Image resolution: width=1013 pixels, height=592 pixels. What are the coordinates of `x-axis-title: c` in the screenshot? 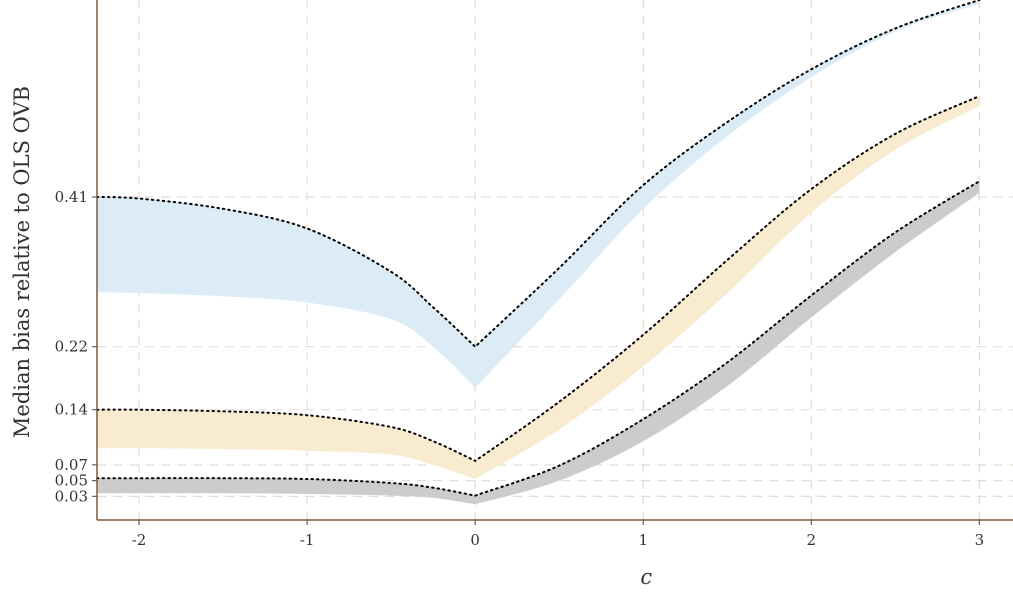 It's located at (646, 577).